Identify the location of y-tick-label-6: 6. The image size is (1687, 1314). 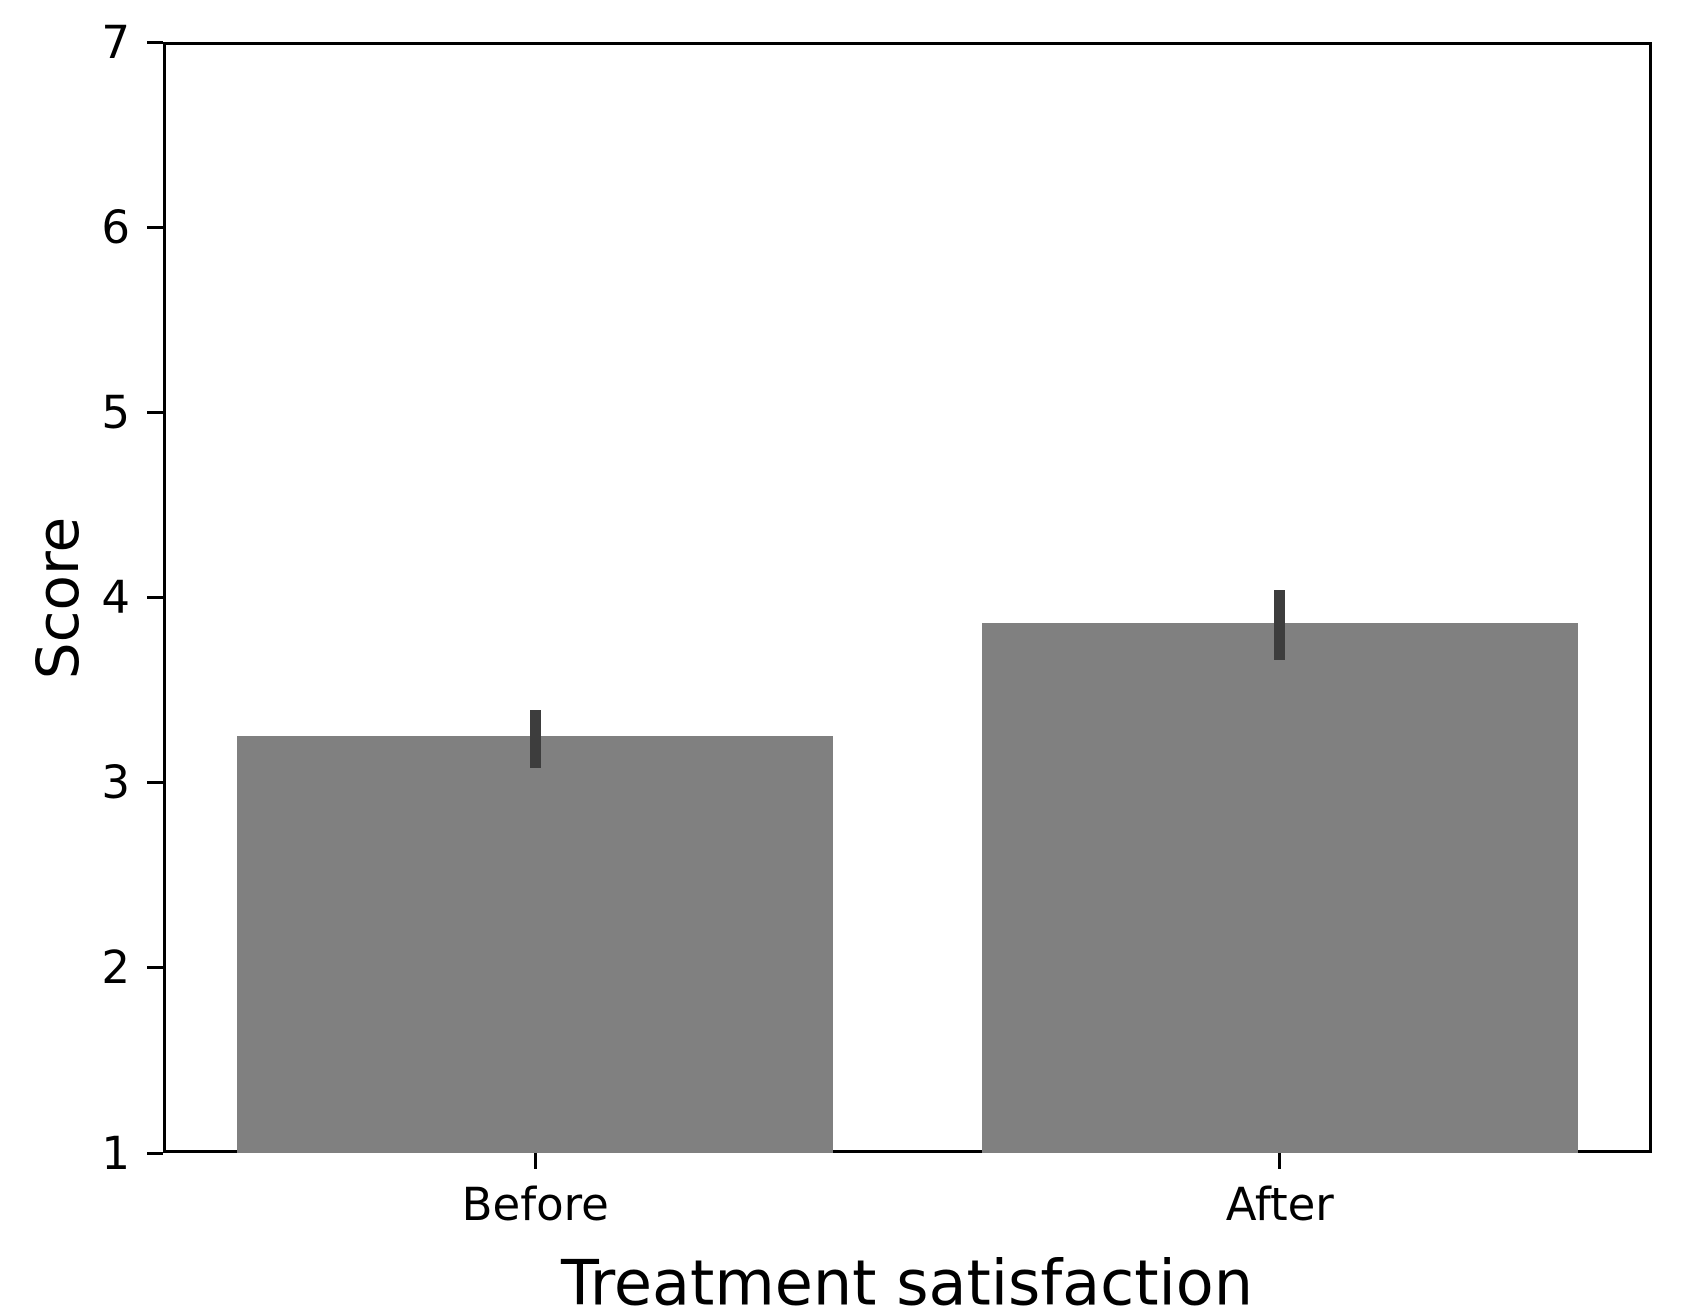
(115, 227).